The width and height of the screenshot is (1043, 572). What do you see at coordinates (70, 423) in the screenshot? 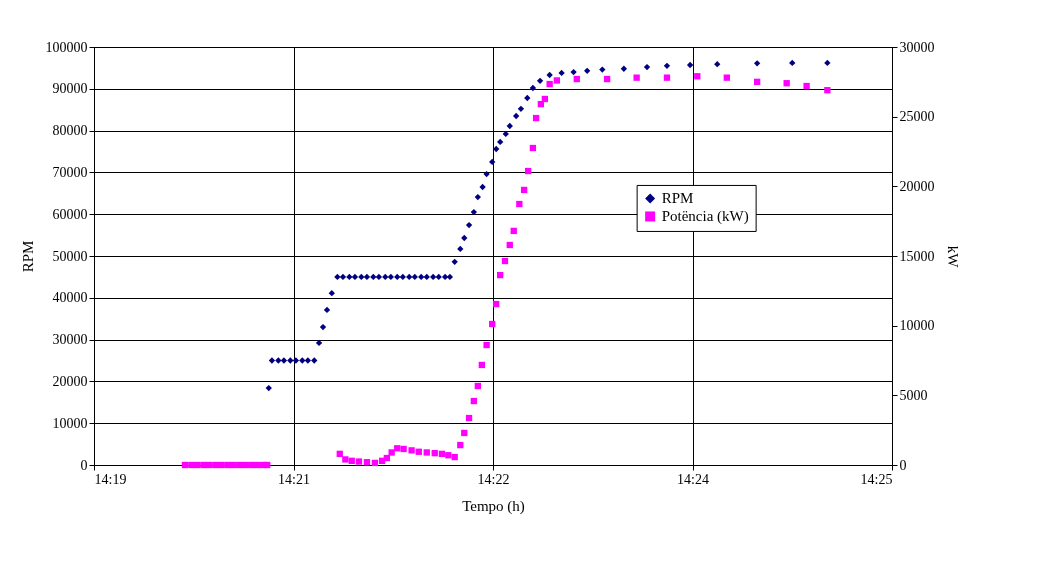
I see `y-tick-label: 10000` at bounding box center [70, 423].